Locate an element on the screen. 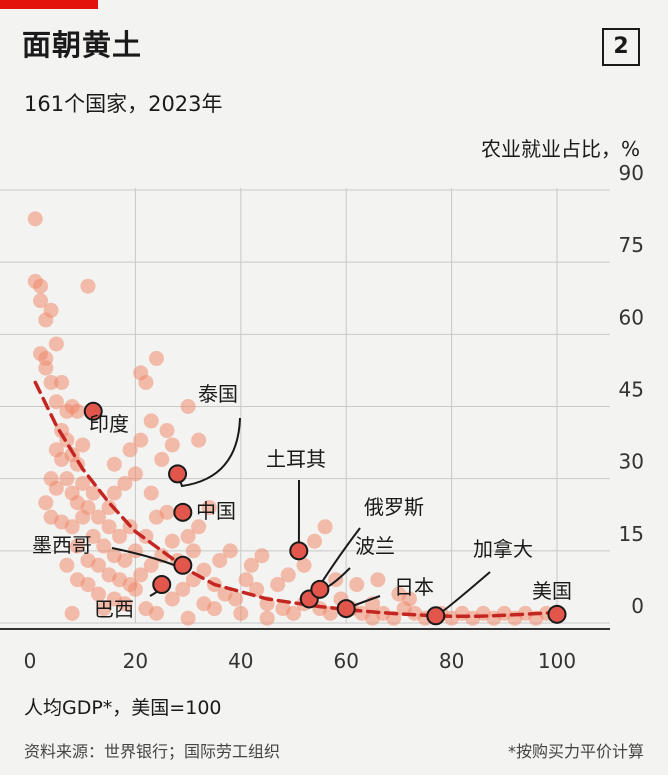  leader-line is located at coordinates (208, 452).